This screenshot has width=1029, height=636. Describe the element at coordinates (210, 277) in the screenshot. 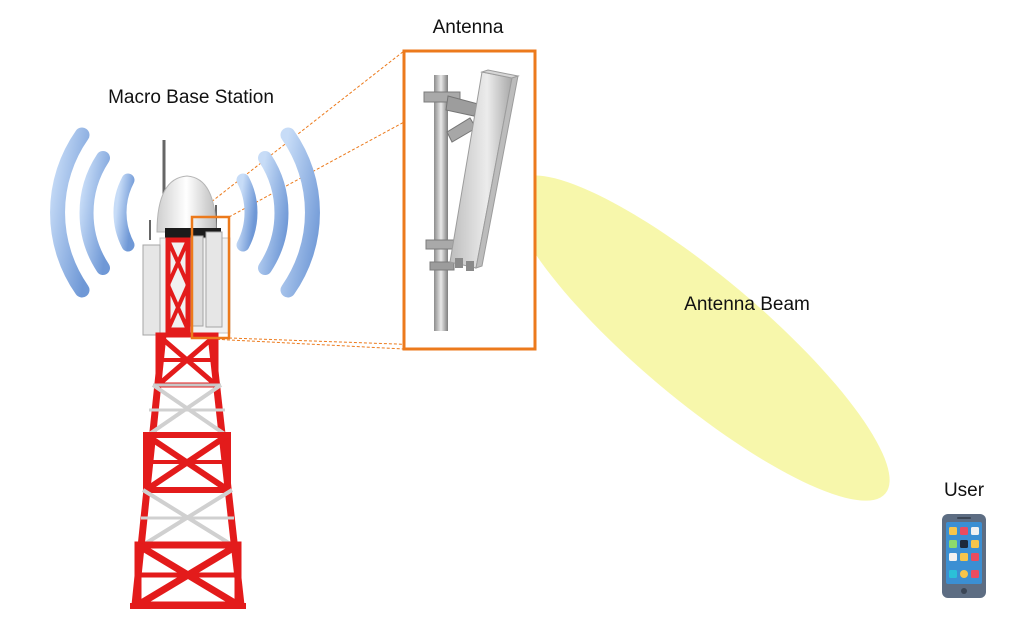

I see `antenna-highlight-box` at that location.